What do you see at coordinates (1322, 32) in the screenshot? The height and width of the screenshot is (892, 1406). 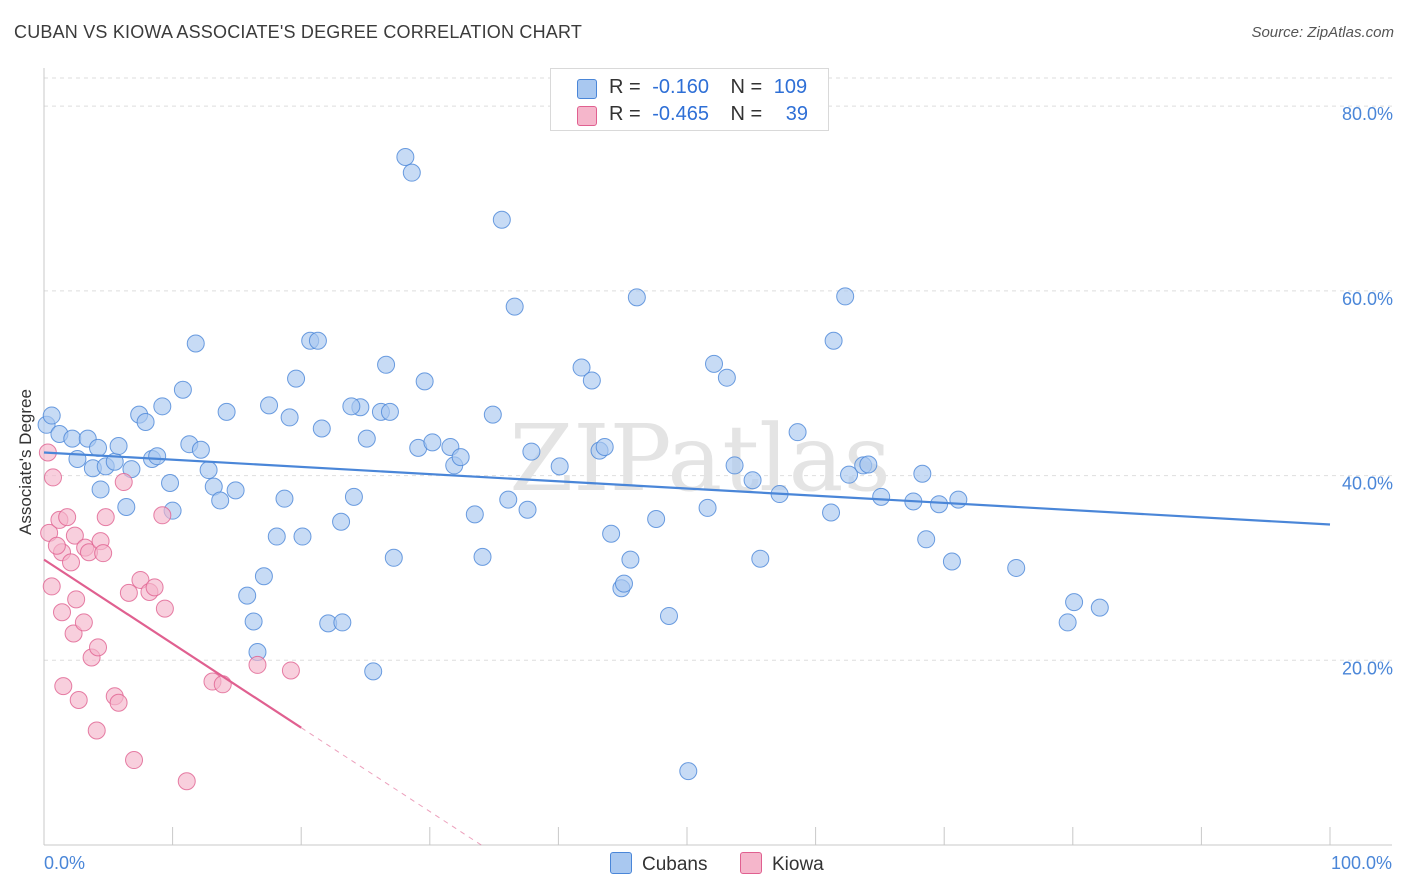 I see `source-label: Source: ZipAtlas.com` at bounding box center [1322, 32].